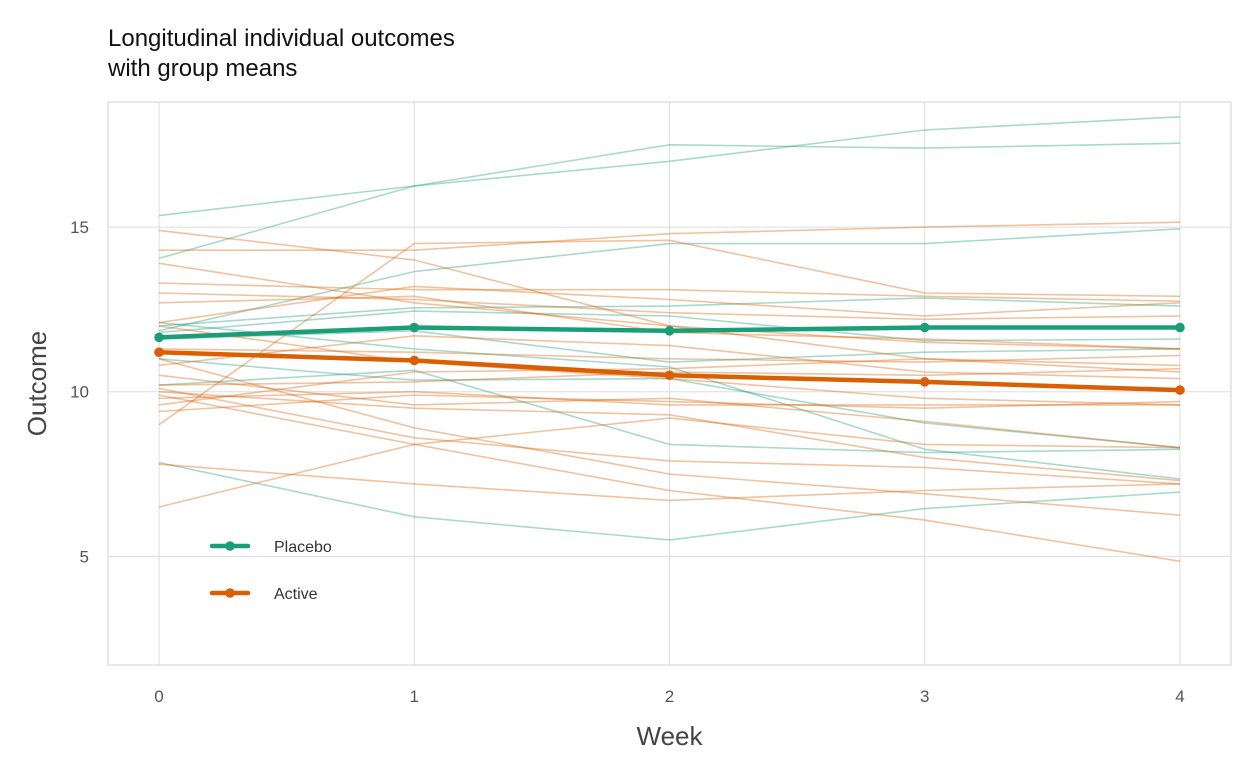 The image size is (1248, 768). What do you see at coordinates (263, 594) in the screenshot?
I see `legend-item-active: Active` at bounding box center [263, 594].